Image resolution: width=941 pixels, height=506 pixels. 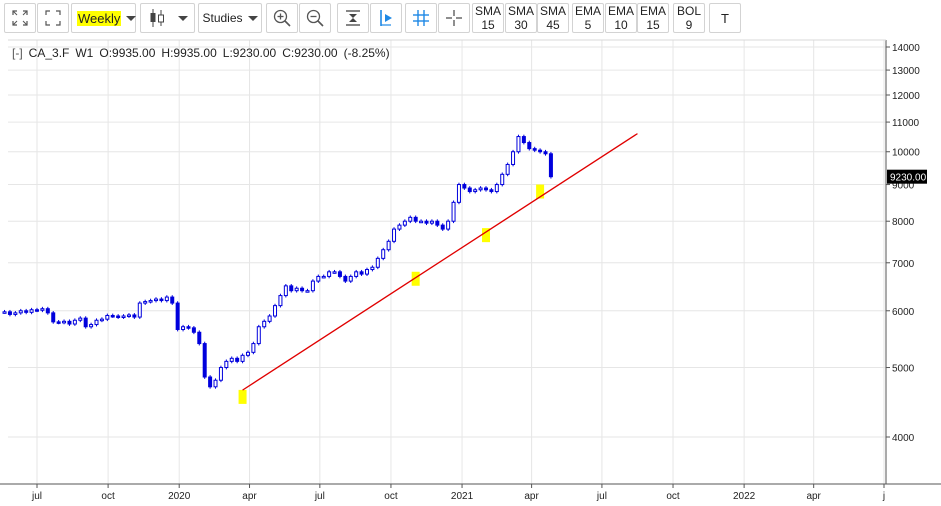 What do you see at coordinates (84, 53) in the screenshot?
I see `legend-interval: W1` at bounding box center [84, 53].